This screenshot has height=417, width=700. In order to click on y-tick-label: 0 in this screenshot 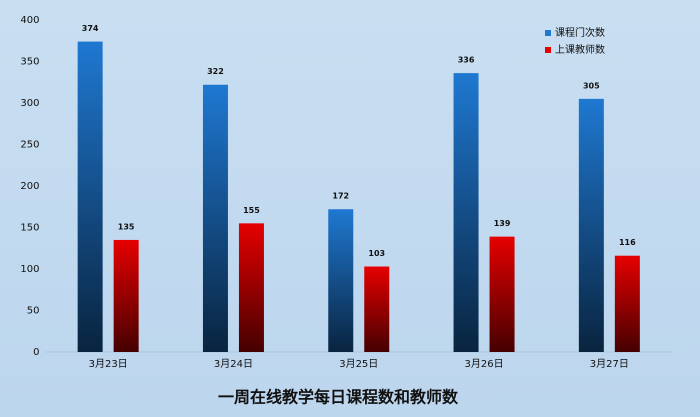, I will do `click(36, 352)`.